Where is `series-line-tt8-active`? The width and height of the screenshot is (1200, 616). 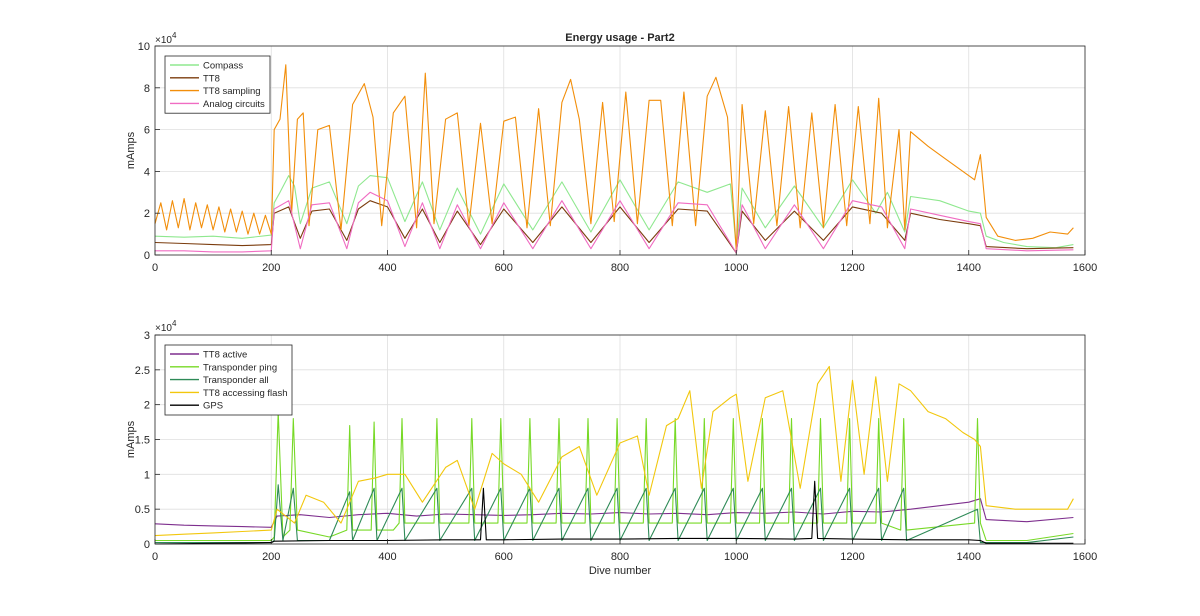
series-line-tt8-active is located at coordinates (614, 513).